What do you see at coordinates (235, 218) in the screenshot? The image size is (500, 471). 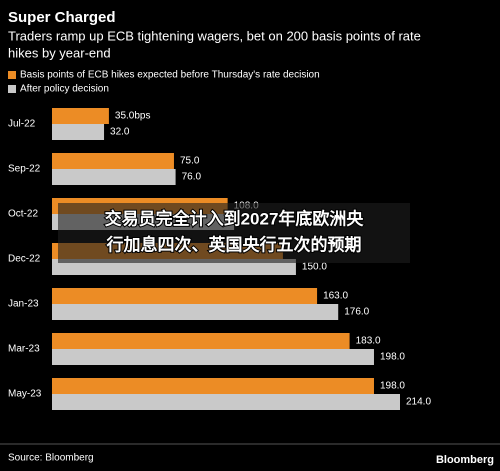 I see `overlay-caption: 交易员完全计入到2027年底欧洲央` at bounding box center [235, 218].